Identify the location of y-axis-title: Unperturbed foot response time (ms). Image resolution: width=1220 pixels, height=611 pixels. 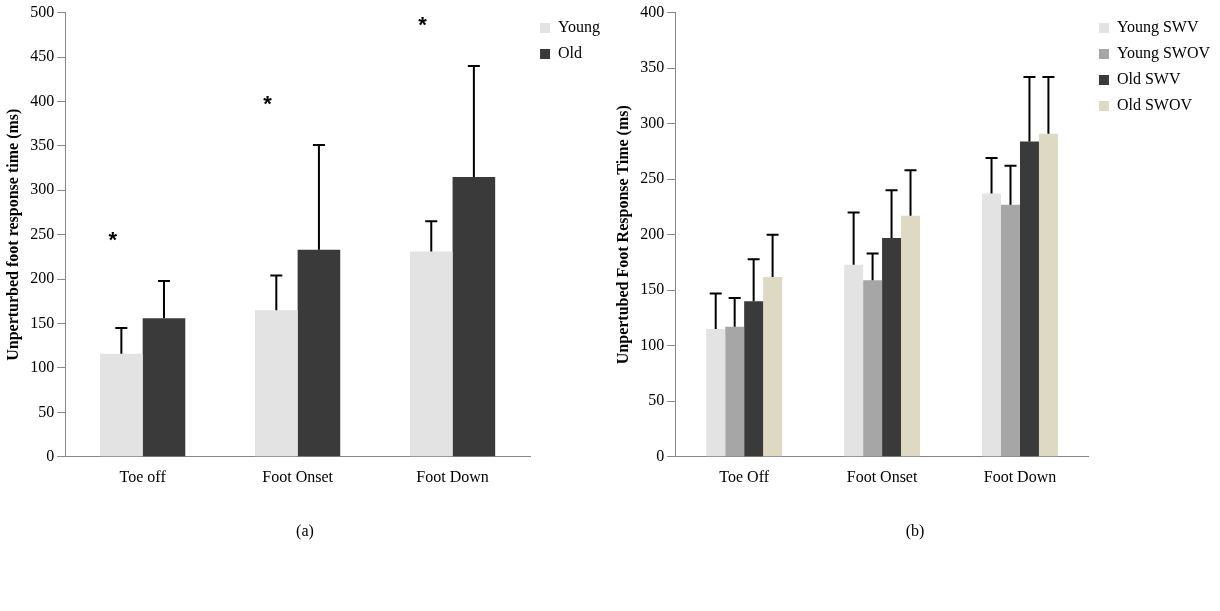
(12, 234).